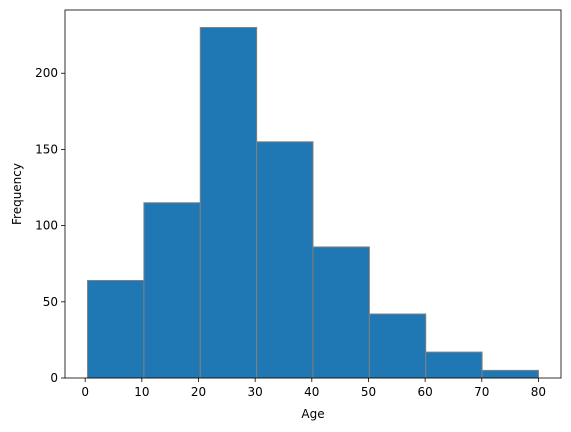 This screenshot has height=432, width=571. Describe the element at coordinates (141, 392) in the screenshot. I see `x-tick-label: 10` at that location.